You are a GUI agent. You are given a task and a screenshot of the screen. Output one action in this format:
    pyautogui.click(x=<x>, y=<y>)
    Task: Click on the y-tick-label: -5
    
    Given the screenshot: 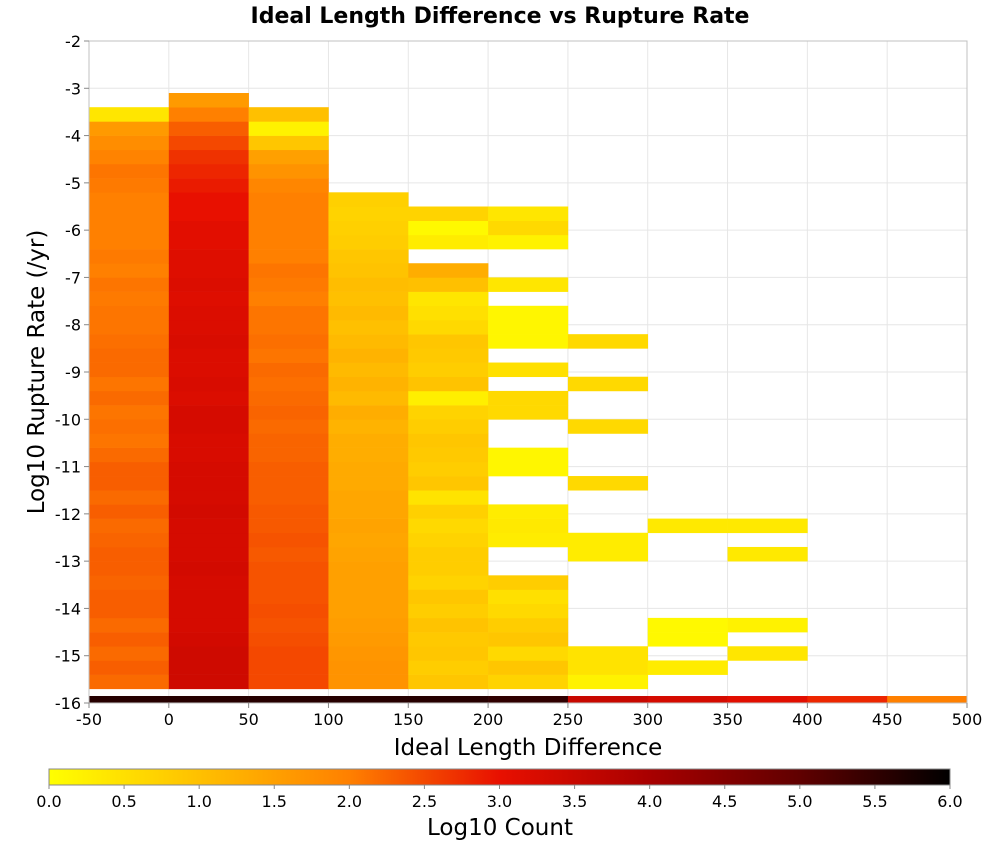 What is the action you would take?
    pyautogui.click(x=73, y=183)
    